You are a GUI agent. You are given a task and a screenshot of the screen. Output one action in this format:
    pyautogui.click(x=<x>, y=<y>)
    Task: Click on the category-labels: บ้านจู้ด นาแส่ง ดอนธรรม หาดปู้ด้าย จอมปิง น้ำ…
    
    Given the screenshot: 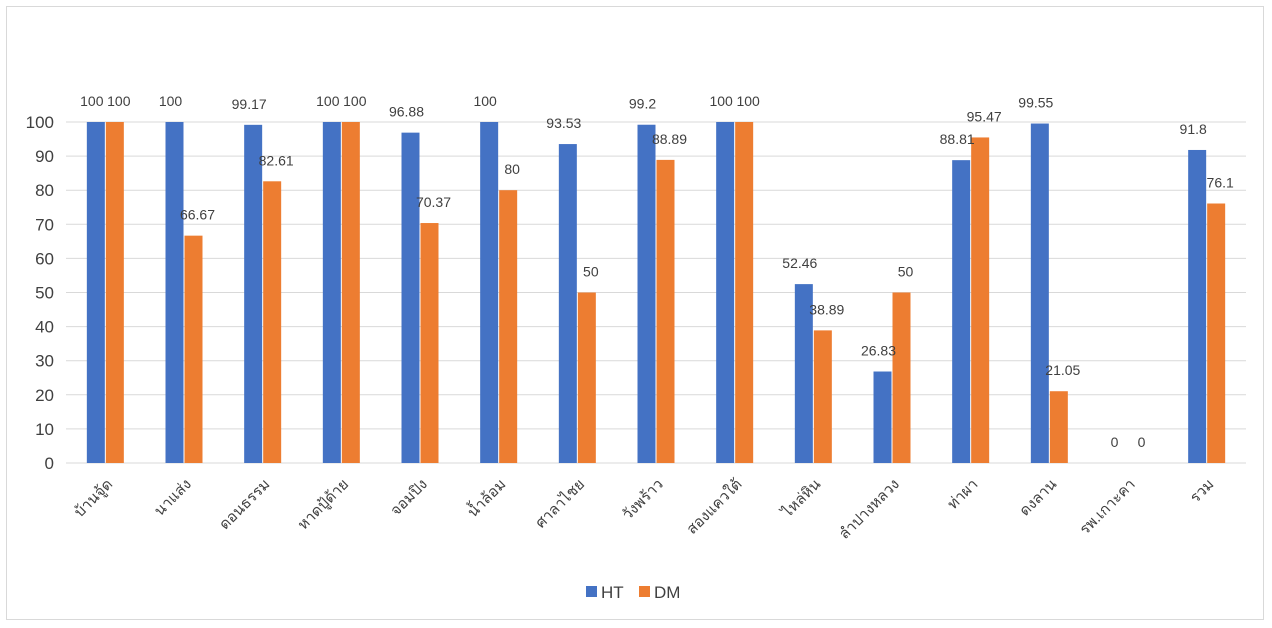 What is the action you would take?
    pyautogui.click(x=644, y=508)
    